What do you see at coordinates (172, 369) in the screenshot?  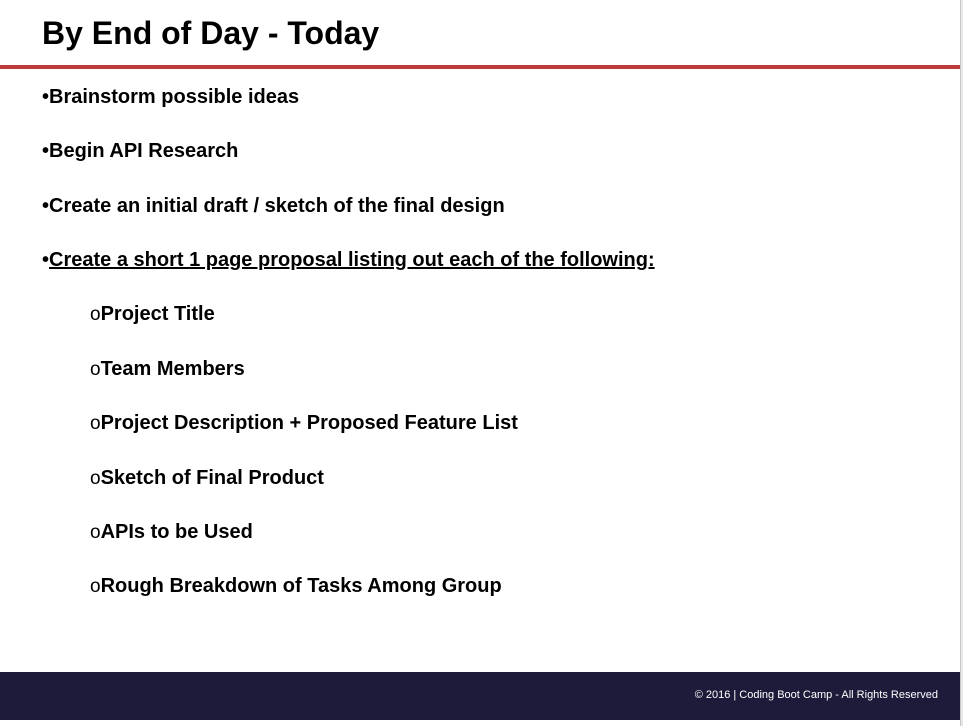 I see `subitem-text: Team Members` at bounding box center [172, 369].